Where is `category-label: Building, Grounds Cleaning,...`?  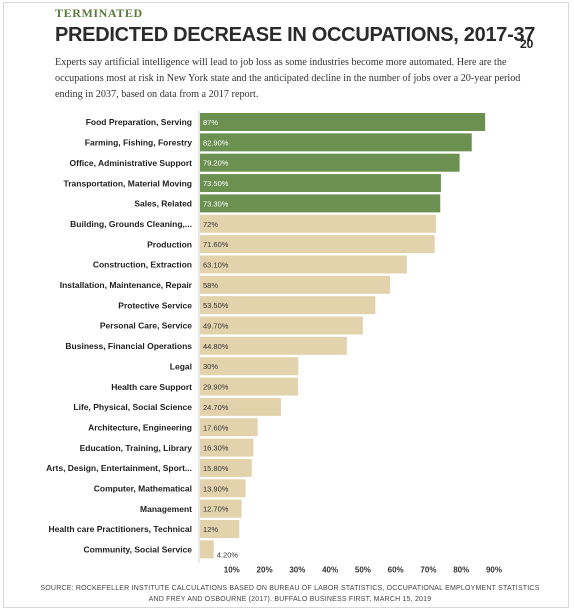
category-label: Building, Grounds Cleaning,... is located at coordinates (131, 224).